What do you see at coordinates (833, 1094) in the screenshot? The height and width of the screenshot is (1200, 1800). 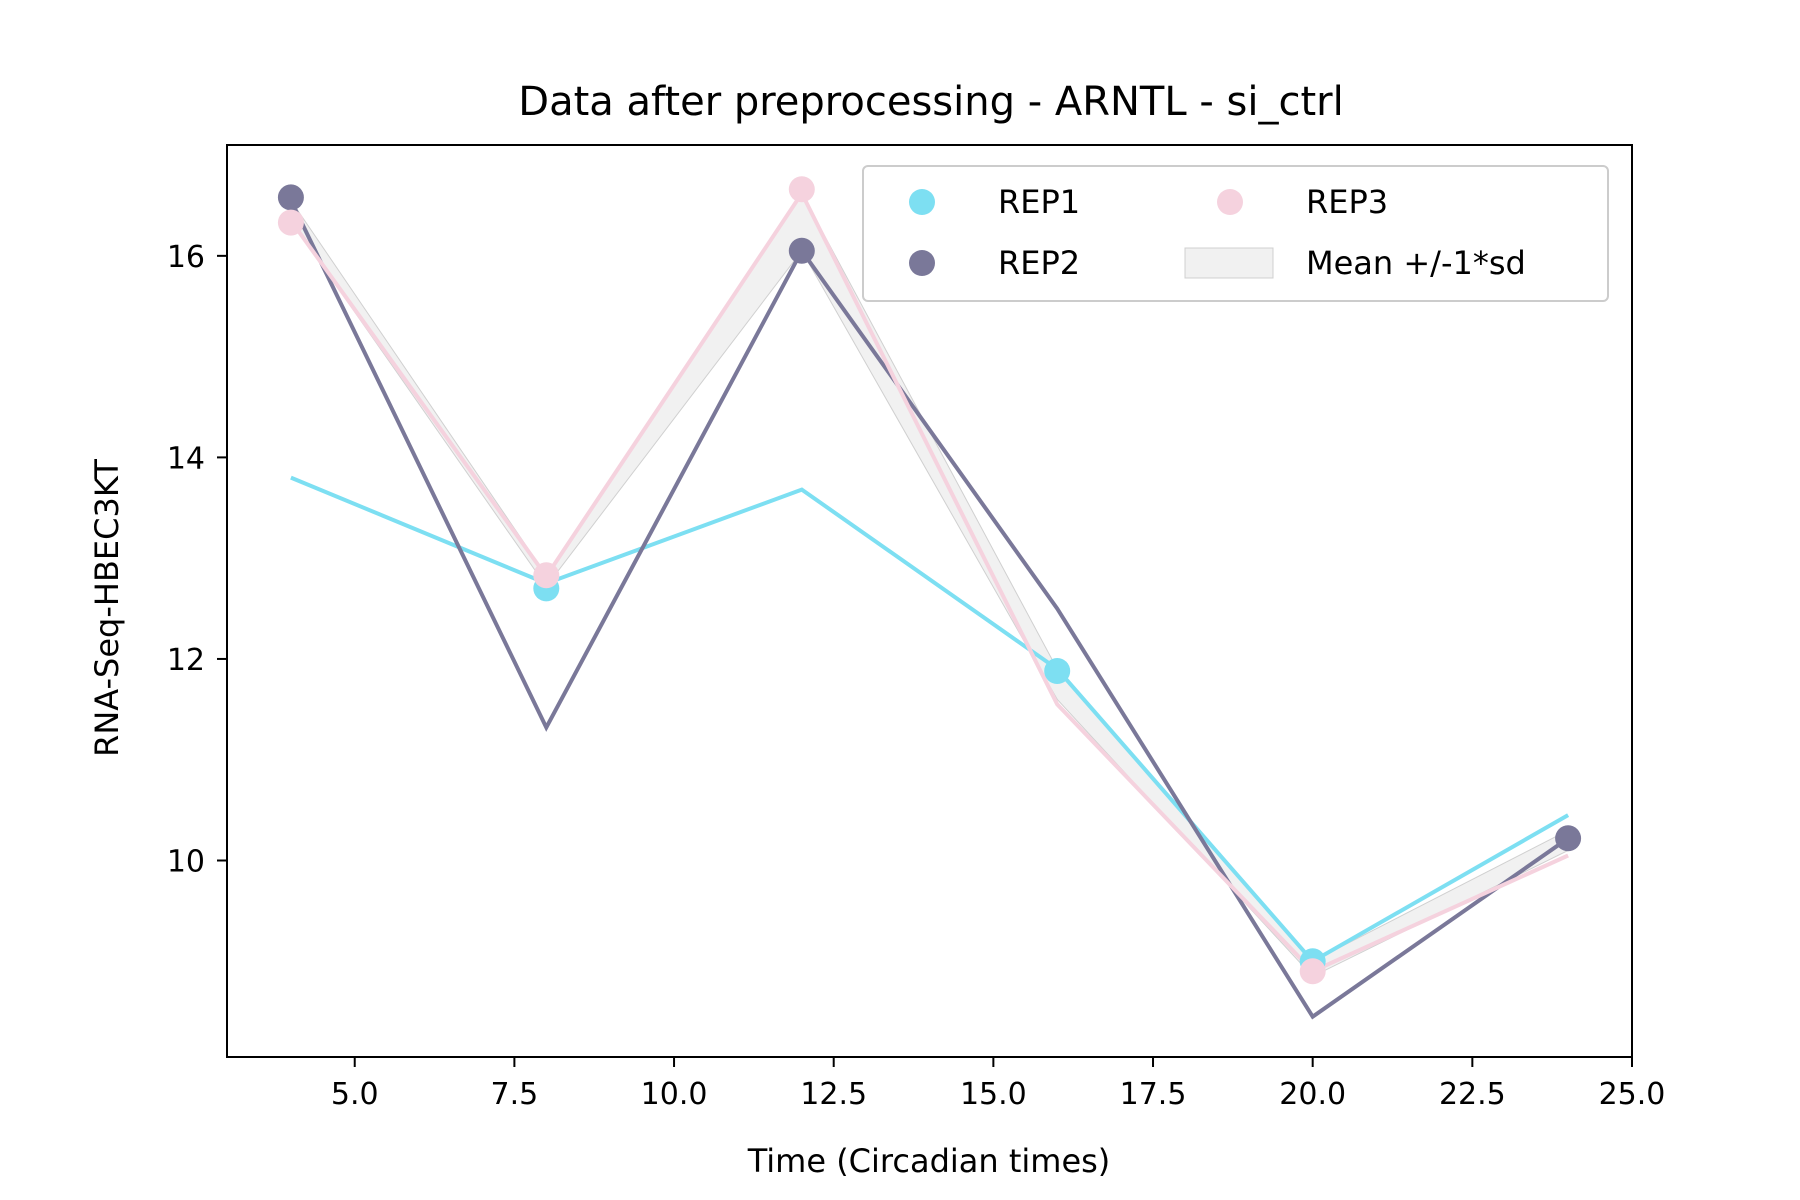 I see `x-tick-label: 12.5` at bounding box center [833, 1094].